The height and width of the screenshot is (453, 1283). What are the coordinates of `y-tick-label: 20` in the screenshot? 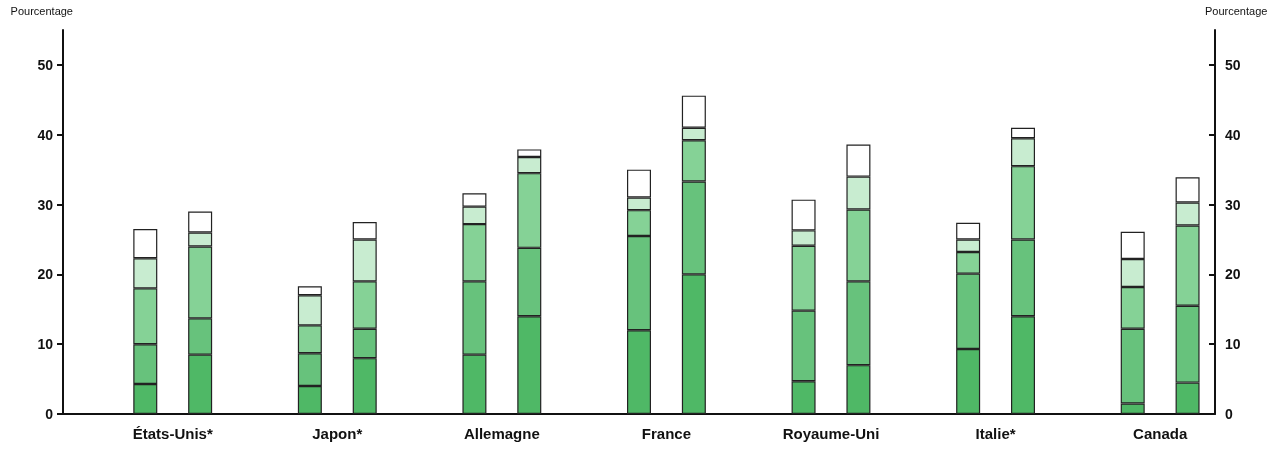 It's located at (45, 274).